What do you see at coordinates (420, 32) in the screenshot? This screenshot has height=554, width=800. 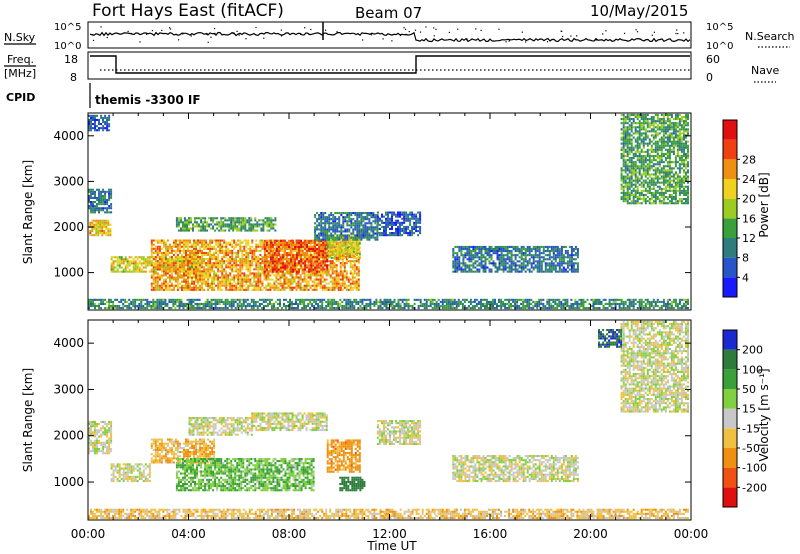 I see `nsearch-point` at bounding box center [420, 32].